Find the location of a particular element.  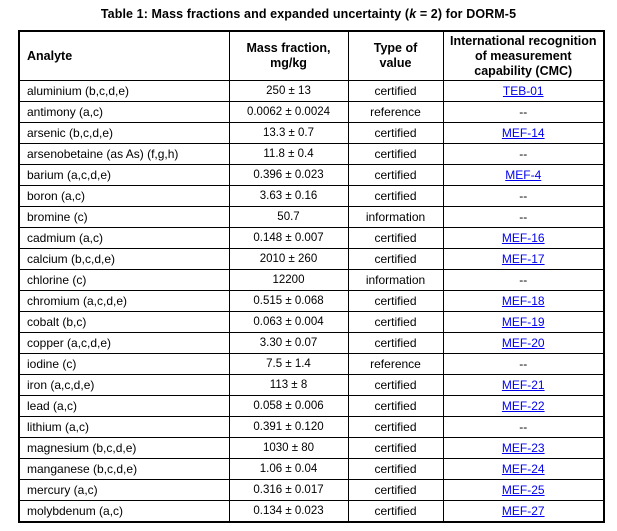

cmc-link: MEF-19 is located at coordinates (523, 322).